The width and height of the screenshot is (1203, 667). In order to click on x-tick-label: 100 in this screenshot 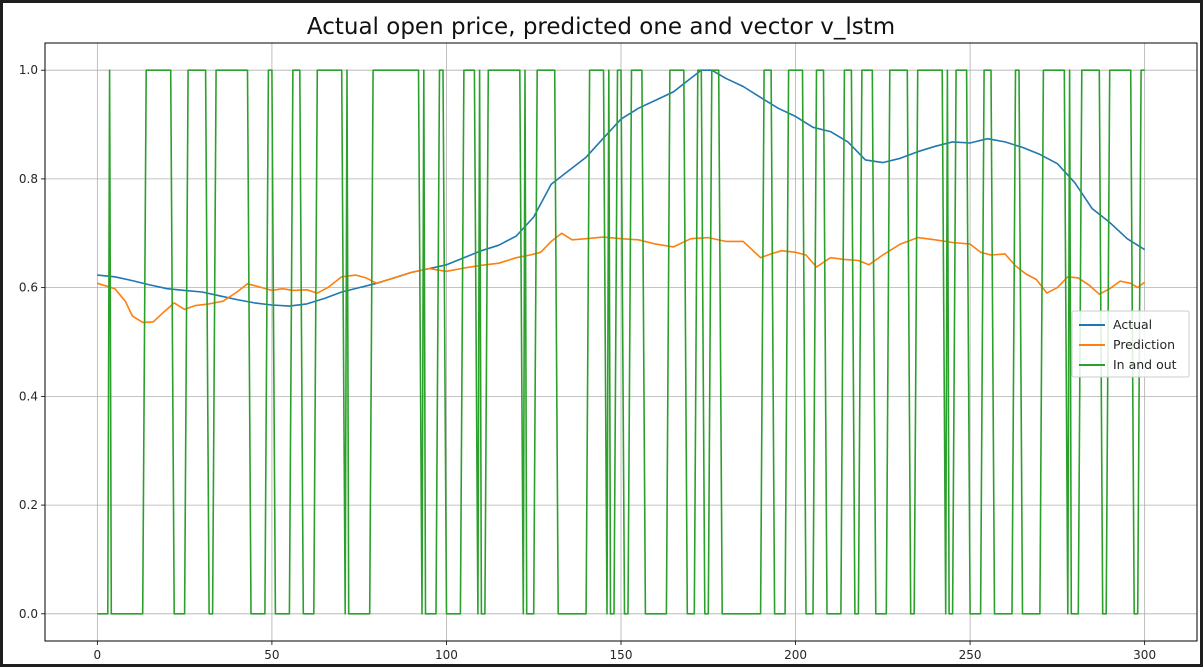, I will do `click(446, 655)`.